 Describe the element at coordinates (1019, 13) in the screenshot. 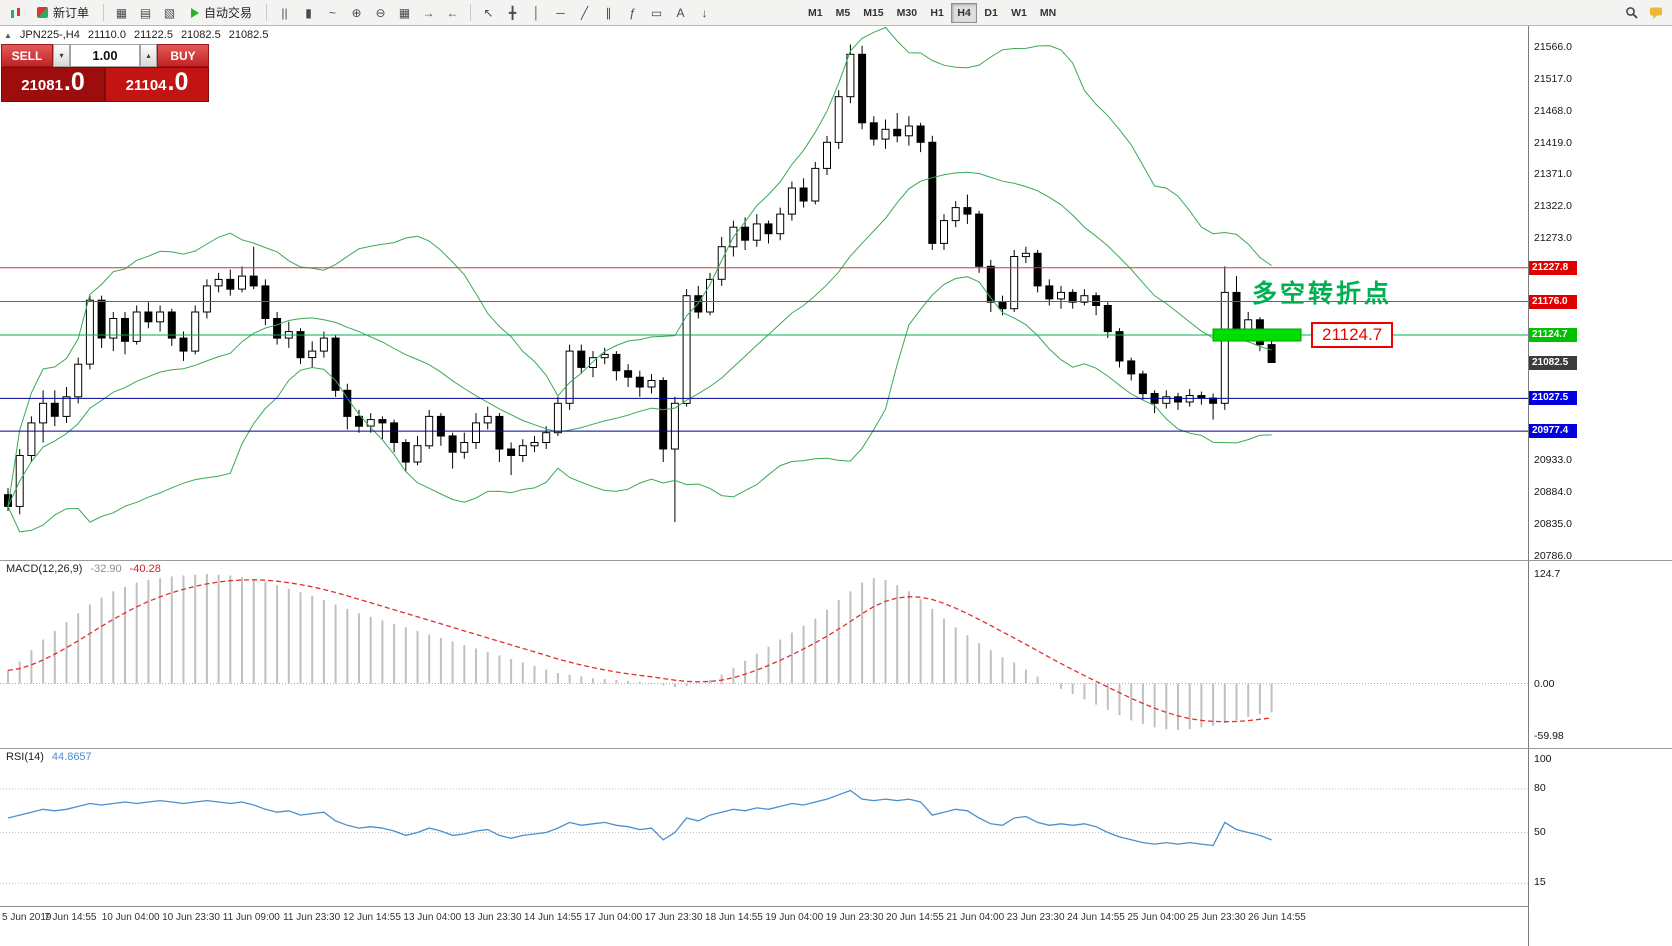

I see `timeframe-w1: W1` at that location.